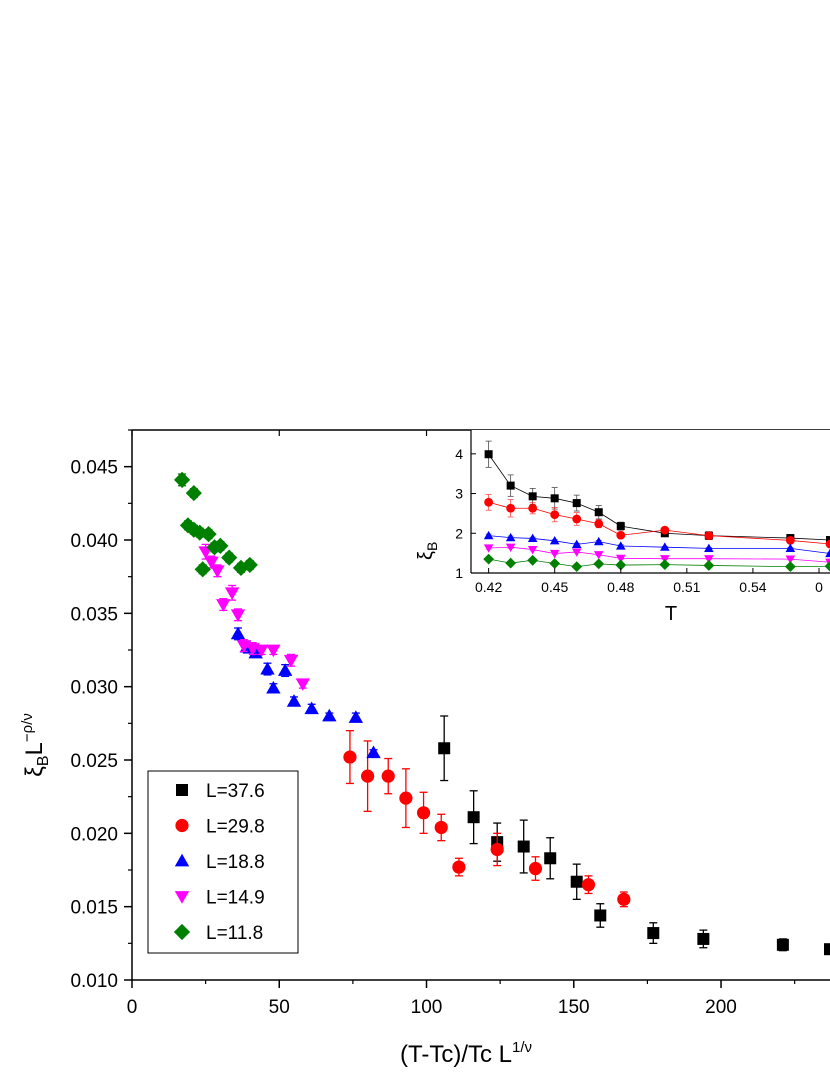  I want to click on y-axis-title: ξBL−ρ/ν, so click(35, 745).